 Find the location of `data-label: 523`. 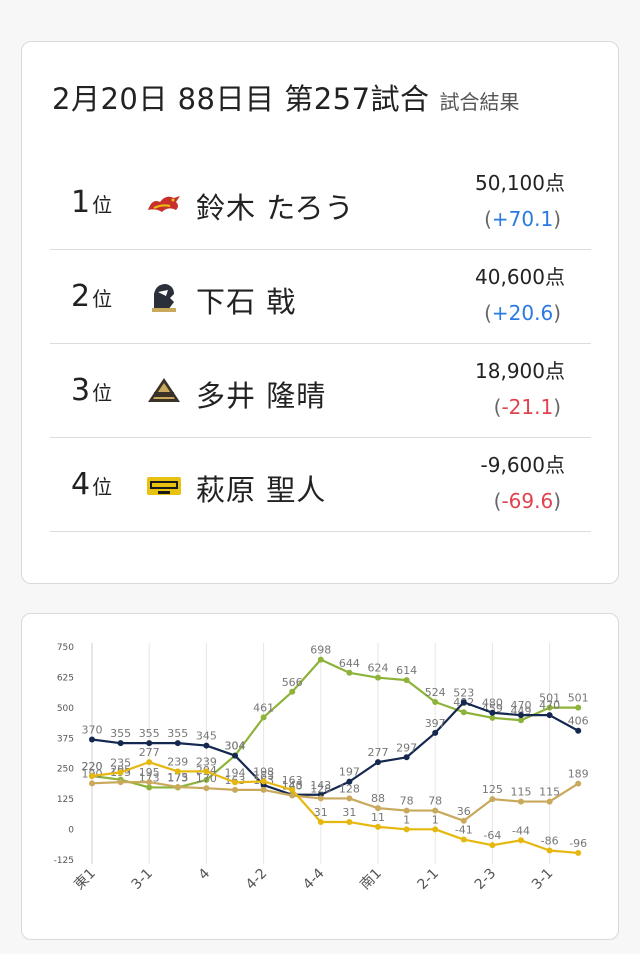

data-label: 523 is located at coordinates (463, 692).